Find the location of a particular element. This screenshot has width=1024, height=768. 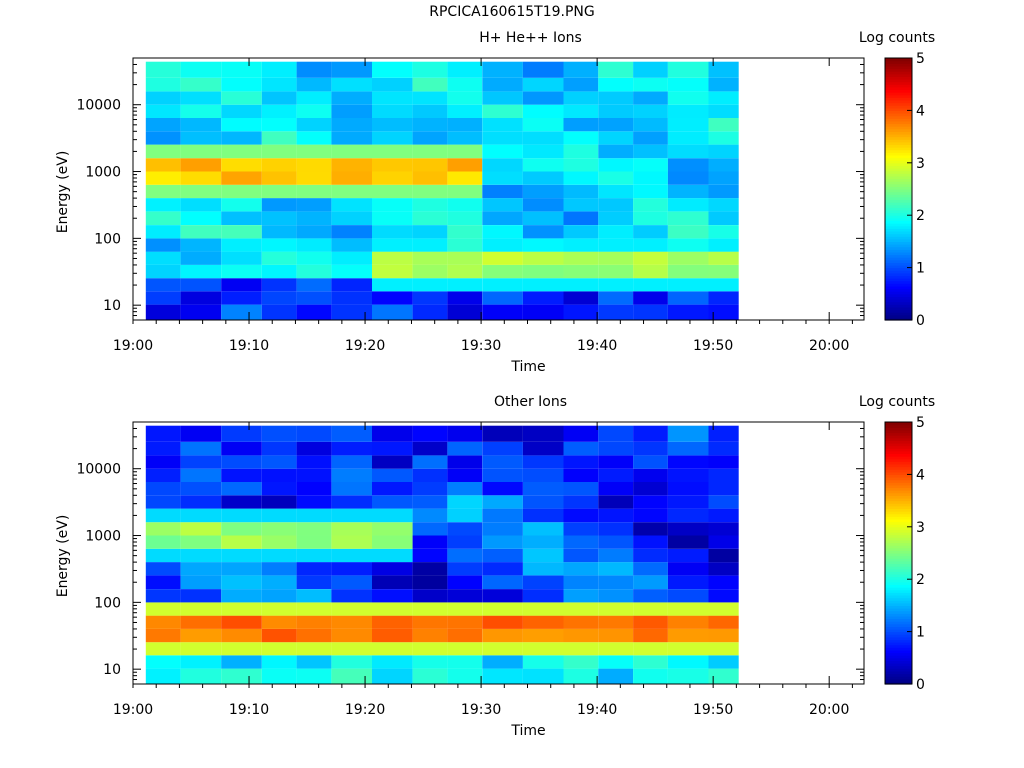

colorbar-frame is located at coordinates (898, 189).